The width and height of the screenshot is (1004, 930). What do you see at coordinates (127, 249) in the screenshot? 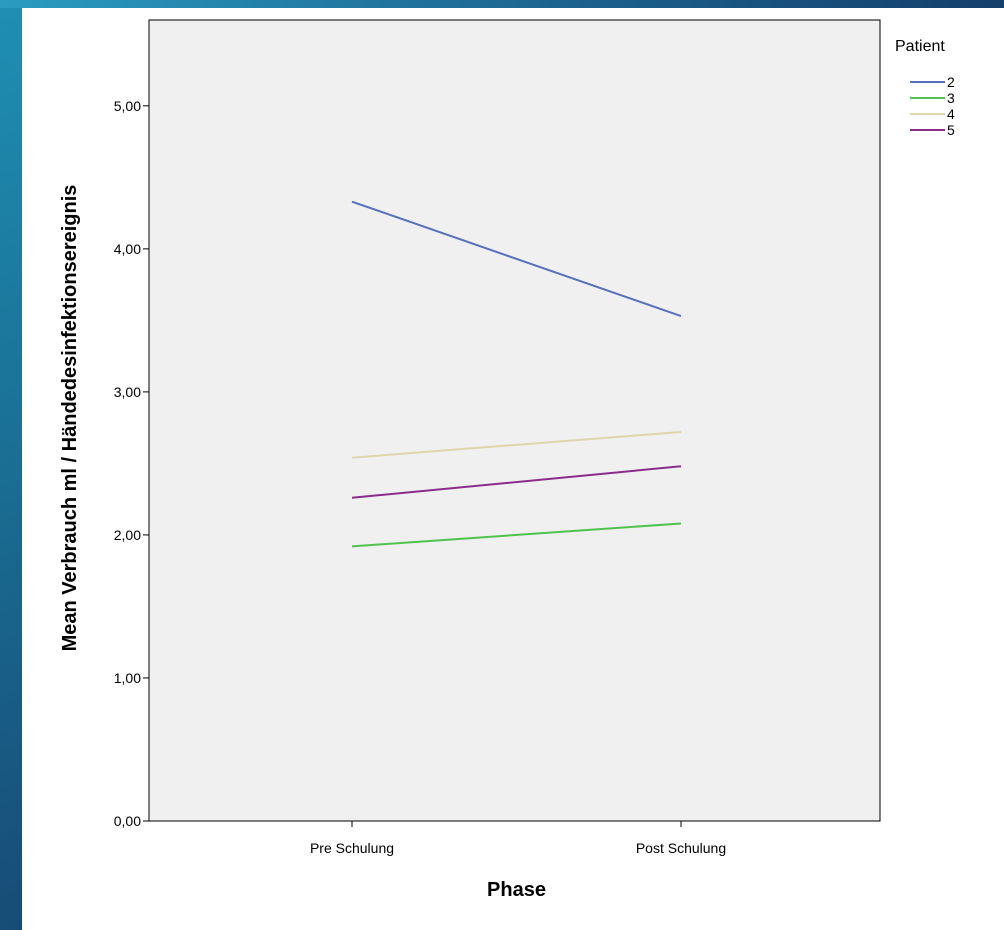
I see `y-tick-label: 4,00` at bounding box center [127, 249].